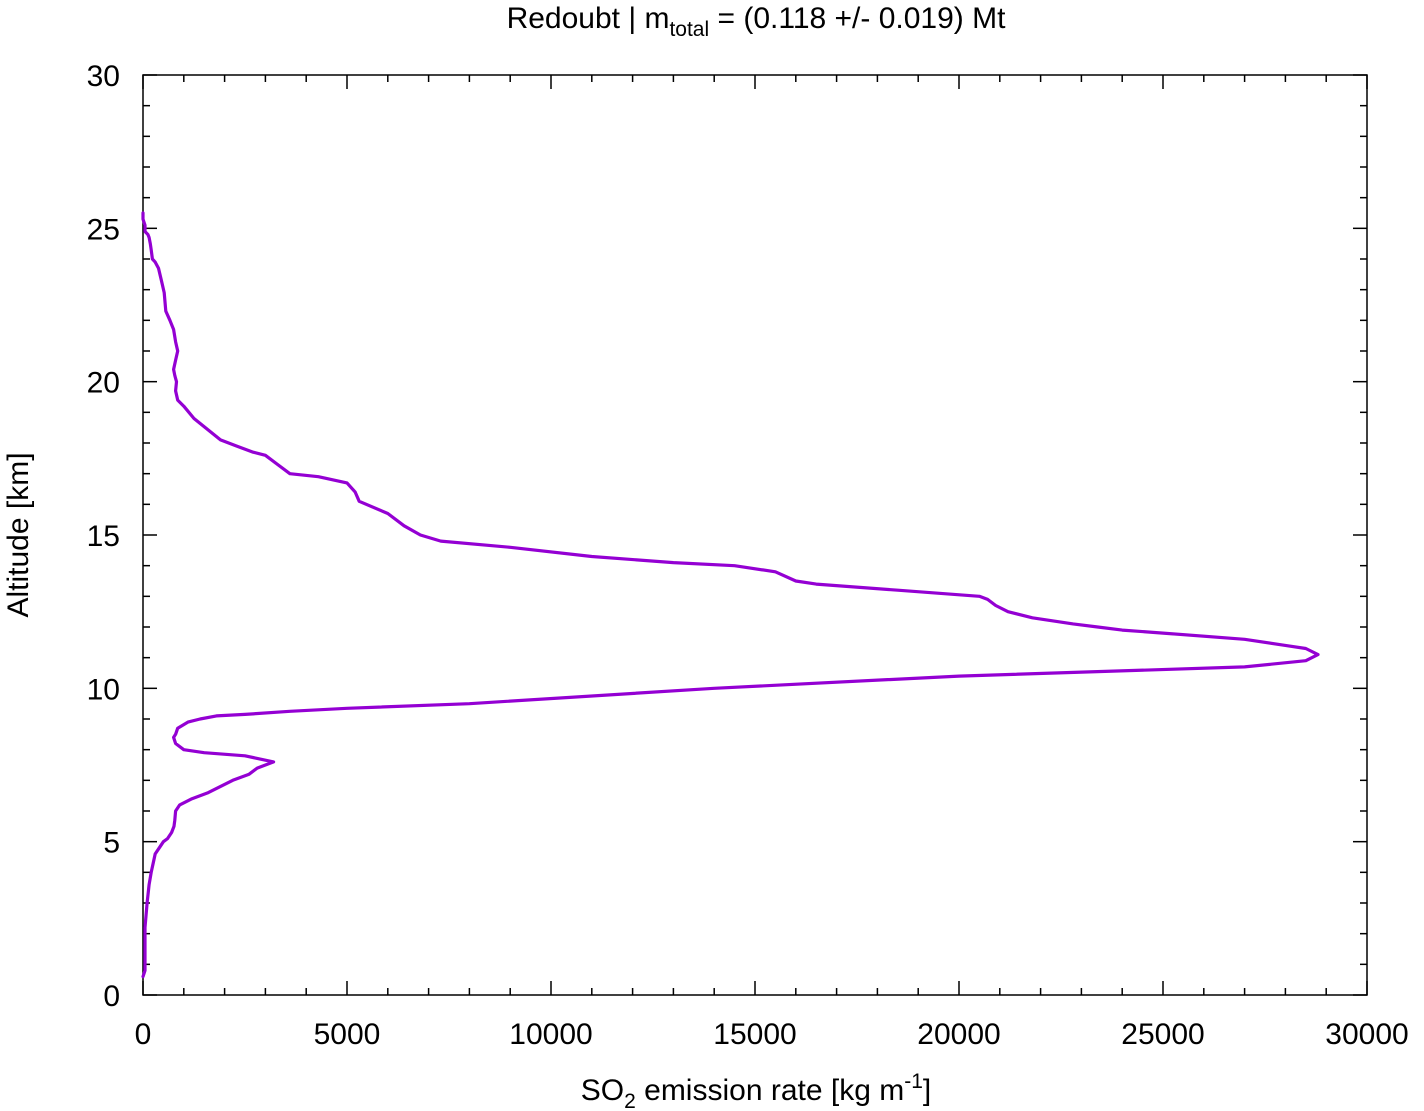  I want to click on x-tick-label: 30000, so click(1366, 1034).